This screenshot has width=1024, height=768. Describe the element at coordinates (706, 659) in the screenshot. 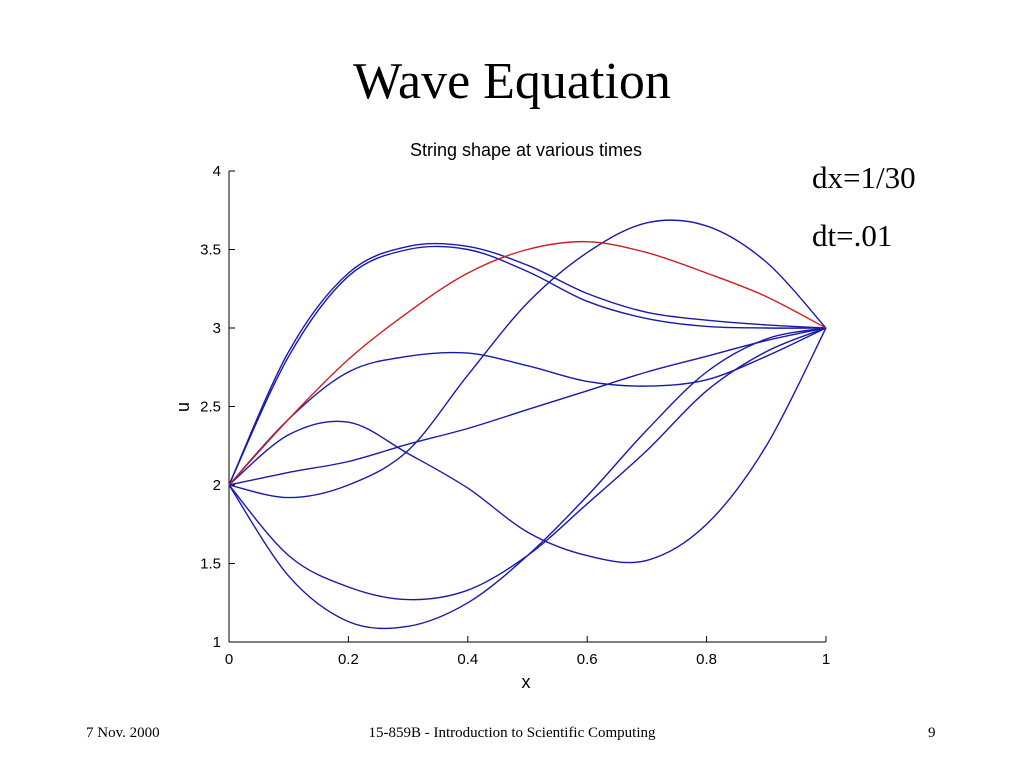

I see `x-tick-label: 0.8` at that location.